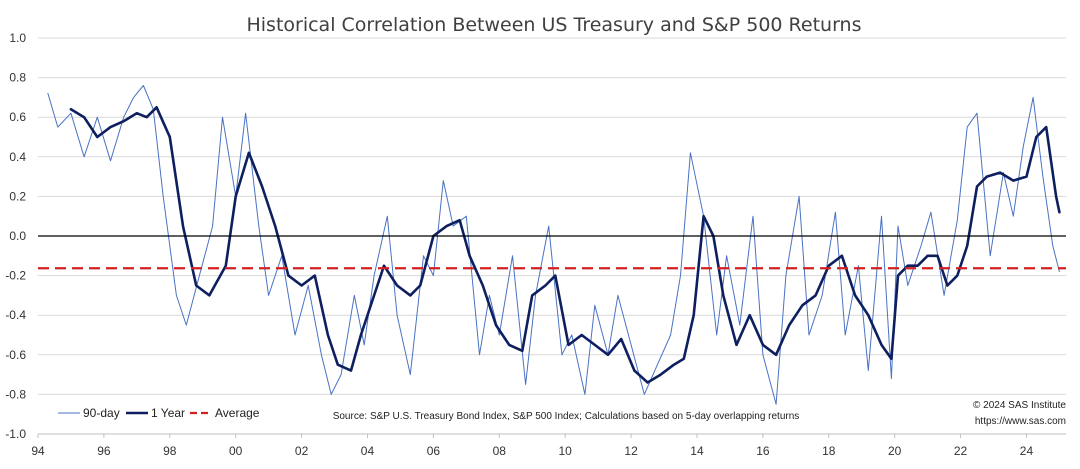  What do you see at coordinates (15, 276) in the screenshot?
I see `y-tick-label: -0.2` at bounding box center [15, 276].